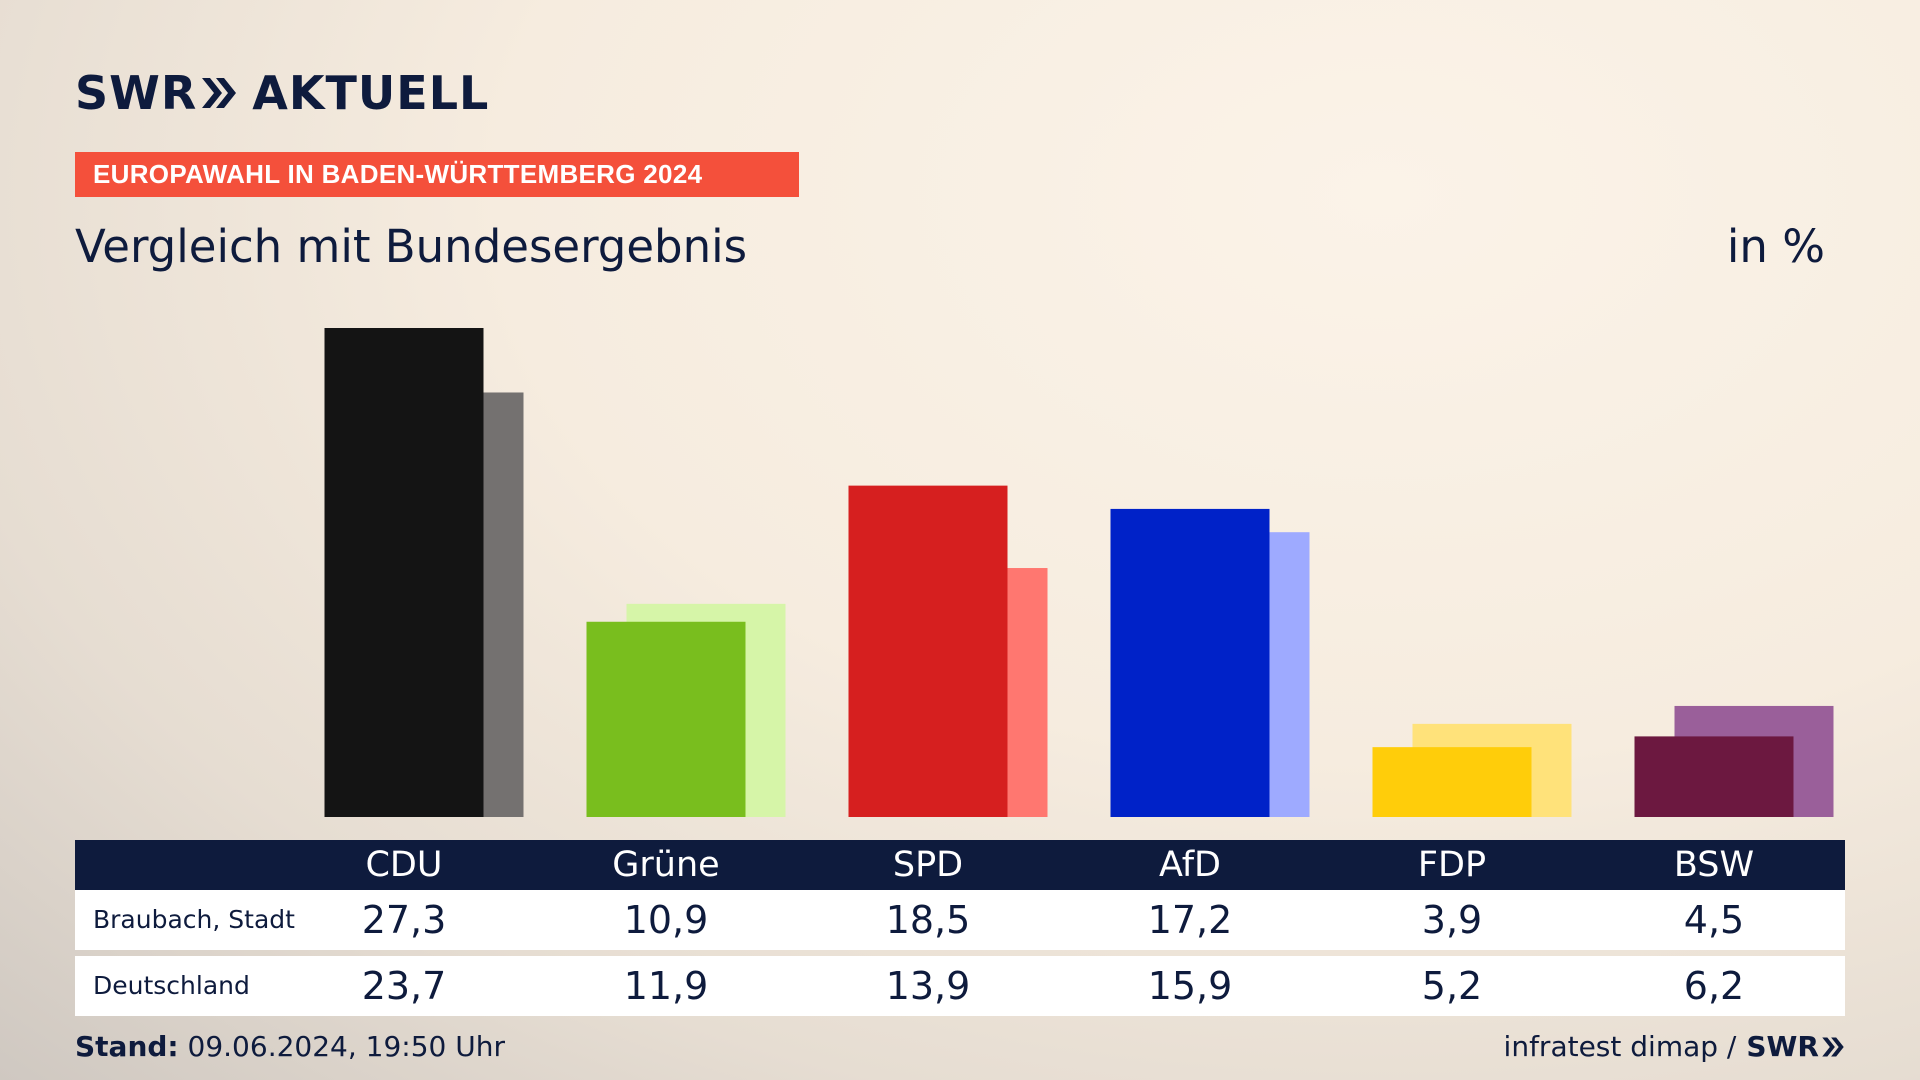 This screenshot has height=1080, width=1920. What do you see at coordinates (194, 919) in the screenshot?
I see `row-label-local: Braubach, Stadt` at bounding box center [194, 919].